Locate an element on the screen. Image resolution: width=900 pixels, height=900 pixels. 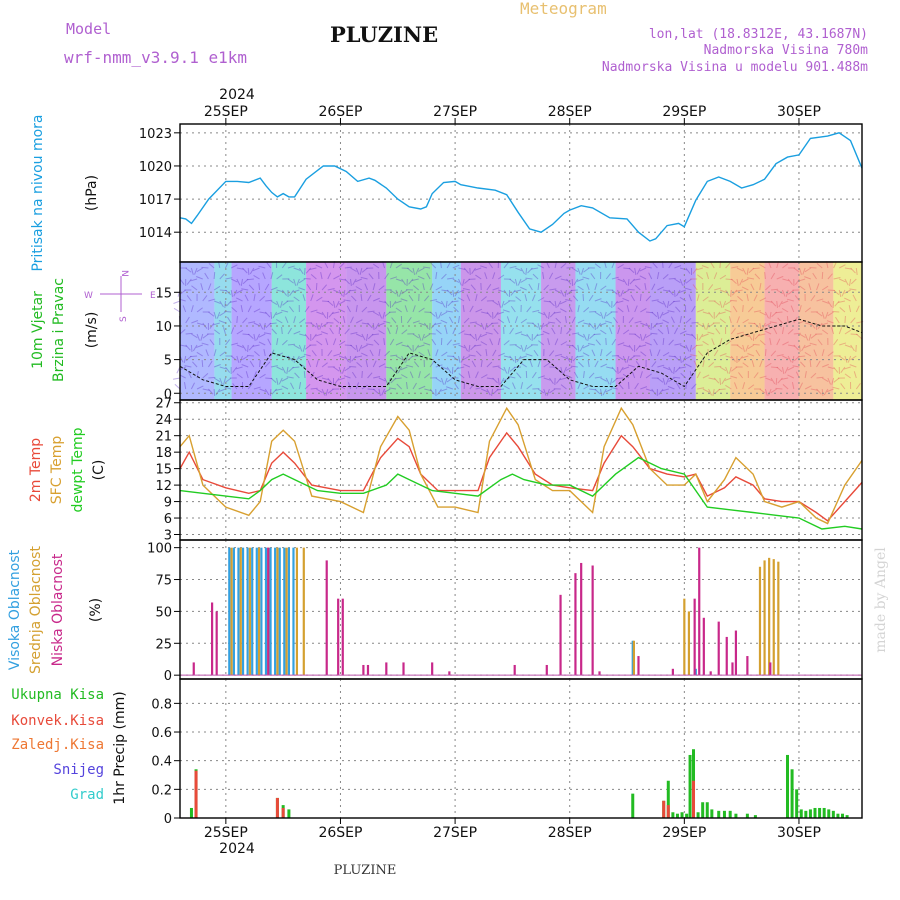
cloud_high-bar is located at coordinates (275, 611).